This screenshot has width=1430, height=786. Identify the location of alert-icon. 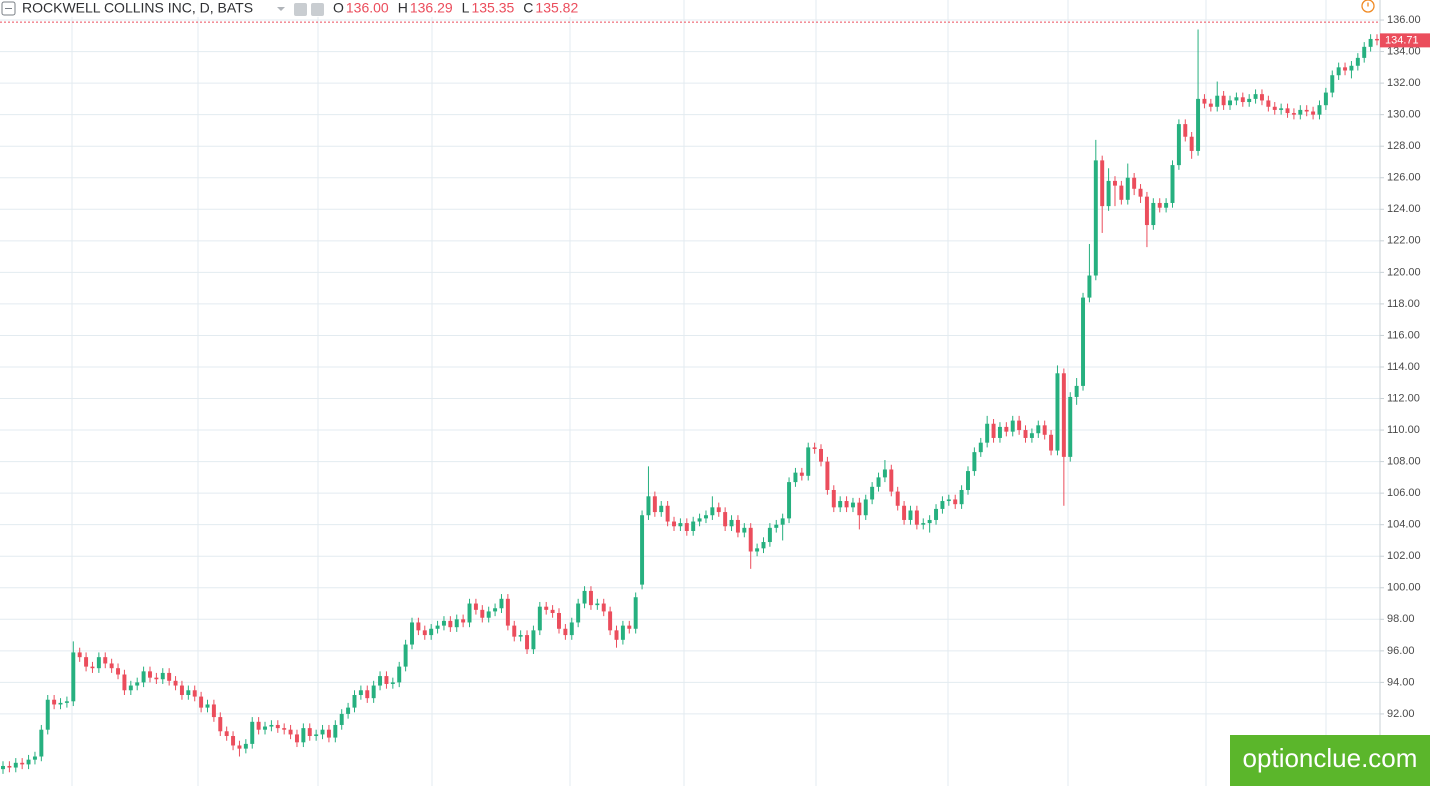
(1368, 6).